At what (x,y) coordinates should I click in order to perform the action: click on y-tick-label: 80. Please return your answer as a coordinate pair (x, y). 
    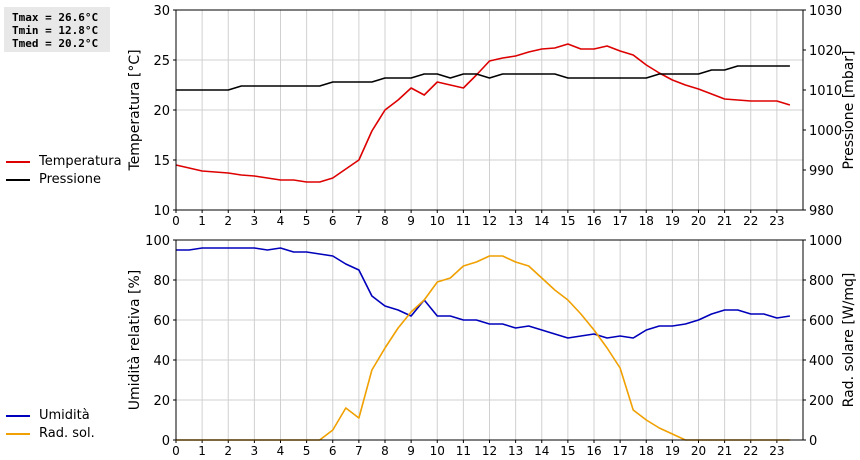
    Looking at the image, I should click on (161, 281).